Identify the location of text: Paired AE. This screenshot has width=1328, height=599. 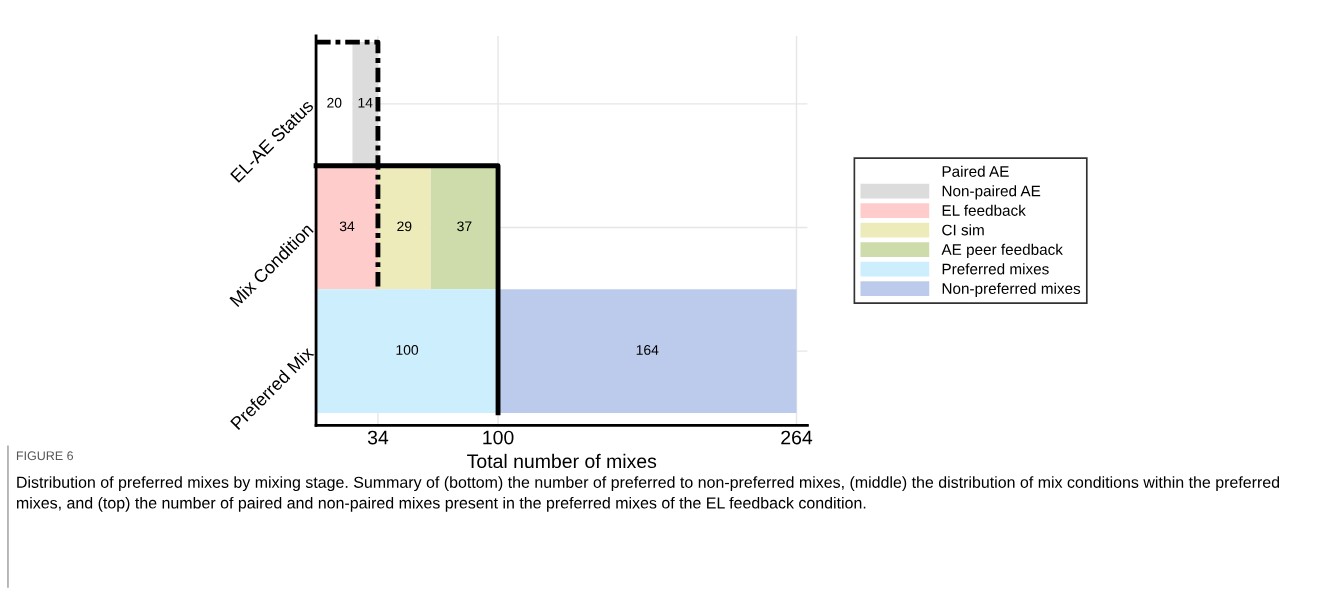
(975, 171).